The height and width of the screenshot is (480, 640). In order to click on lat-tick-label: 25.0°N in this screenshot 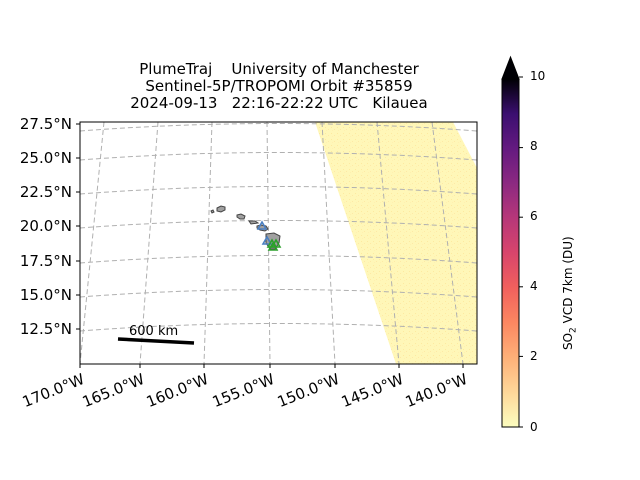, I will do `click(45, 158)`.